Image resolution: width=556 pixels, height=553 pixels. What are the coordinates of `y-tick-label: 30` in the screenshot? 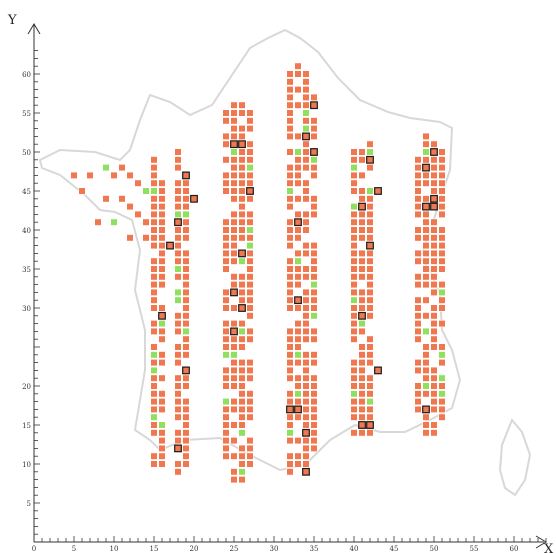 It's located at (26, 309).